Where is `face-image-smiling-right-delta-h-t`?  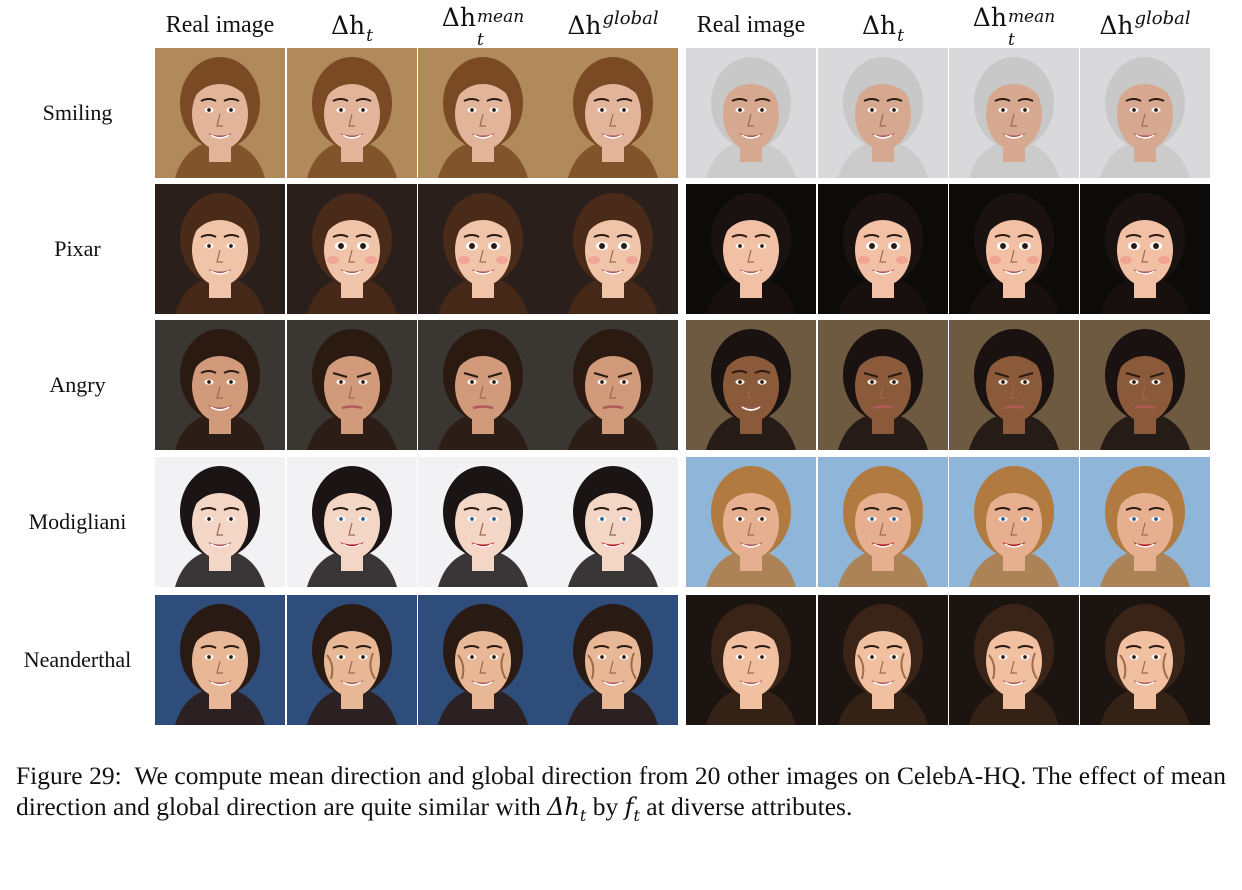
face-image-smiling-right-delta-h-t is located at coordinates (883, 113).